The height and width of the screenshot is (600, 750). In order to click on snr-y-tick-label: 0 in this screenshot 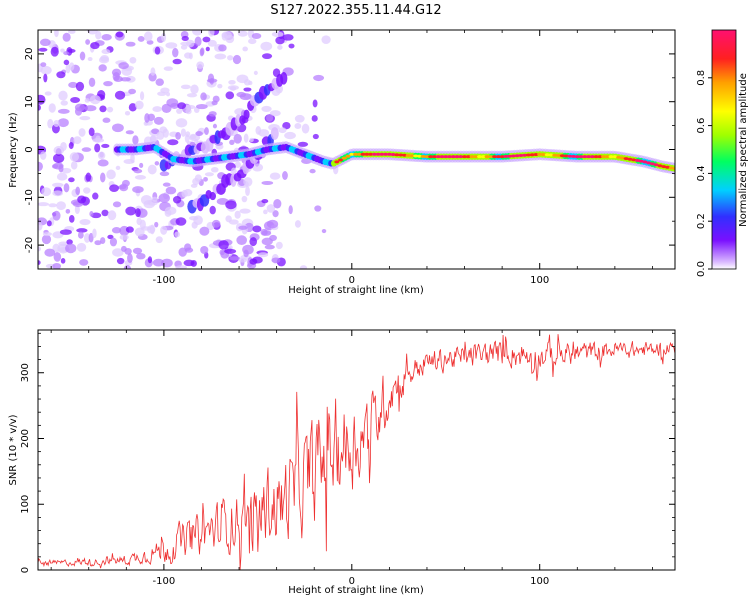, I will do `click(25, 570)`.